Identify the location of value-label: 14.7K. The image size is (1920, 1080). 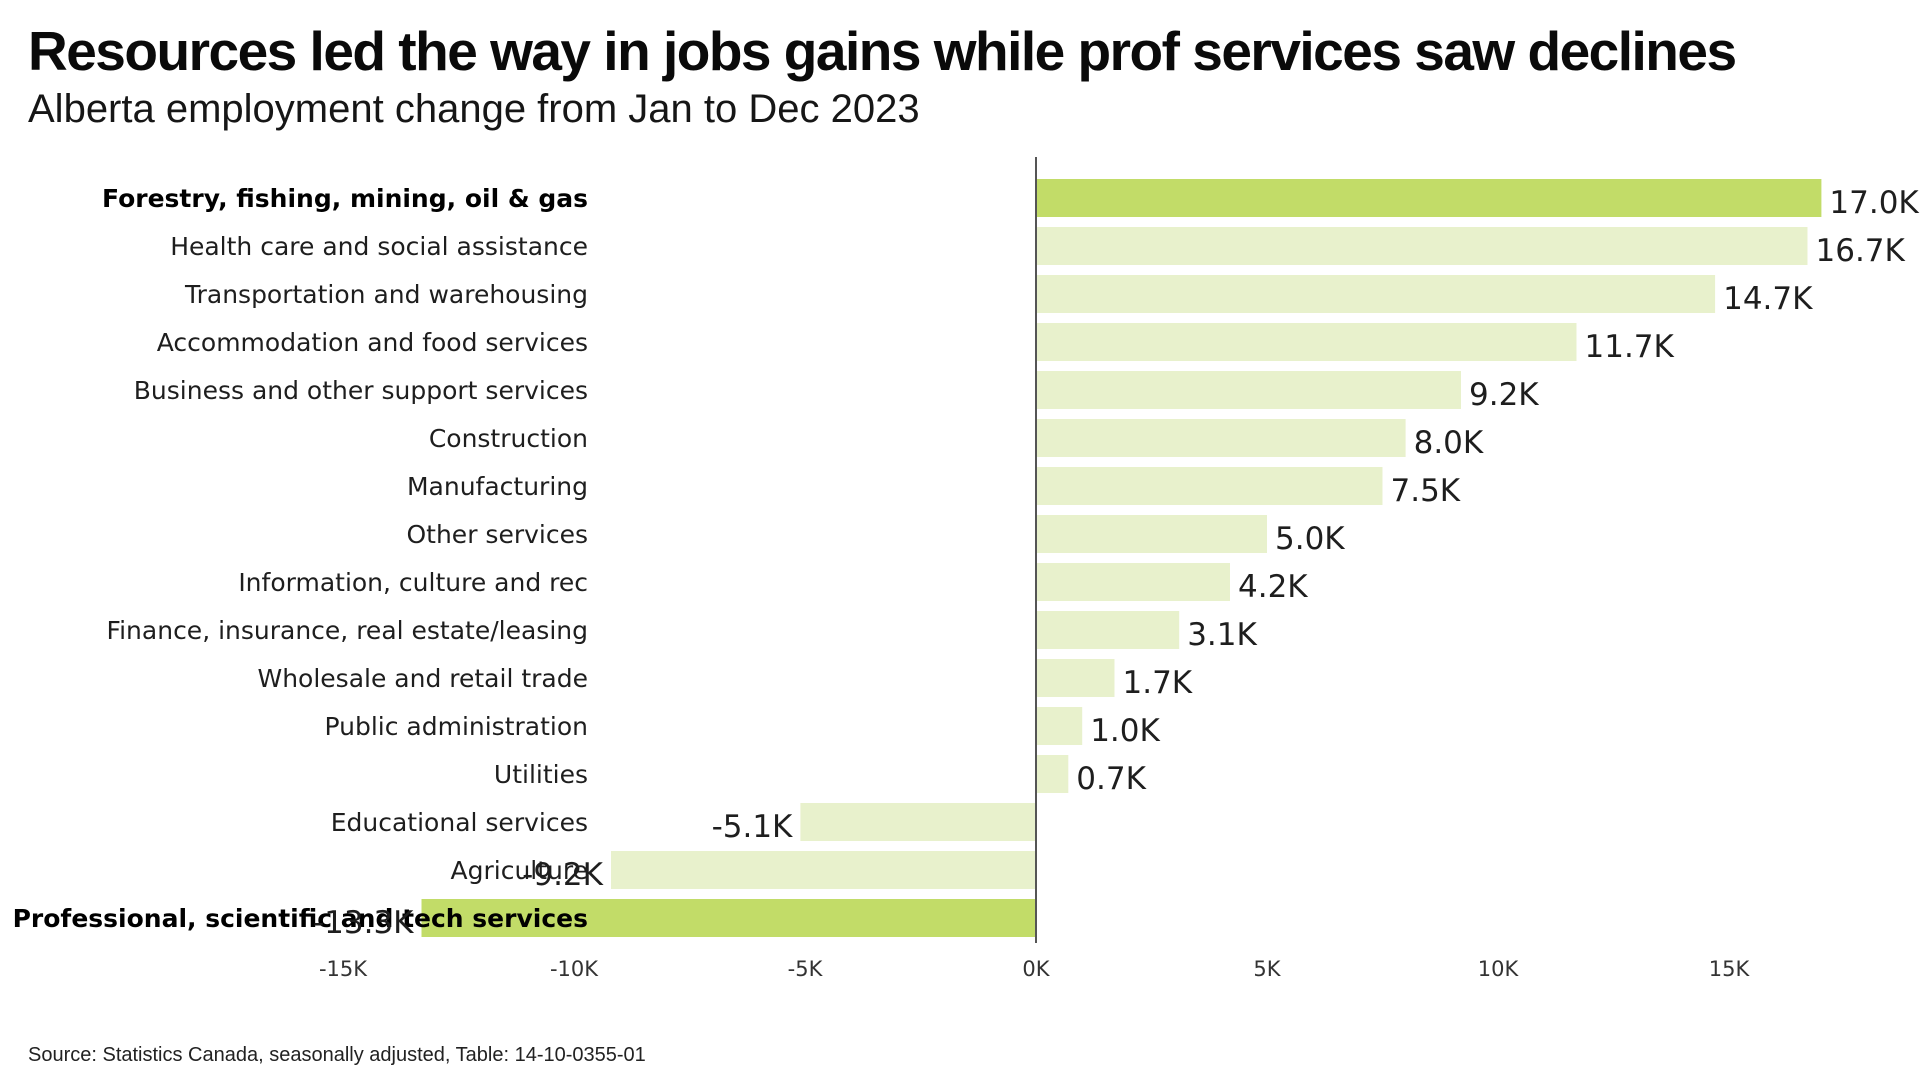
(1768, 299).